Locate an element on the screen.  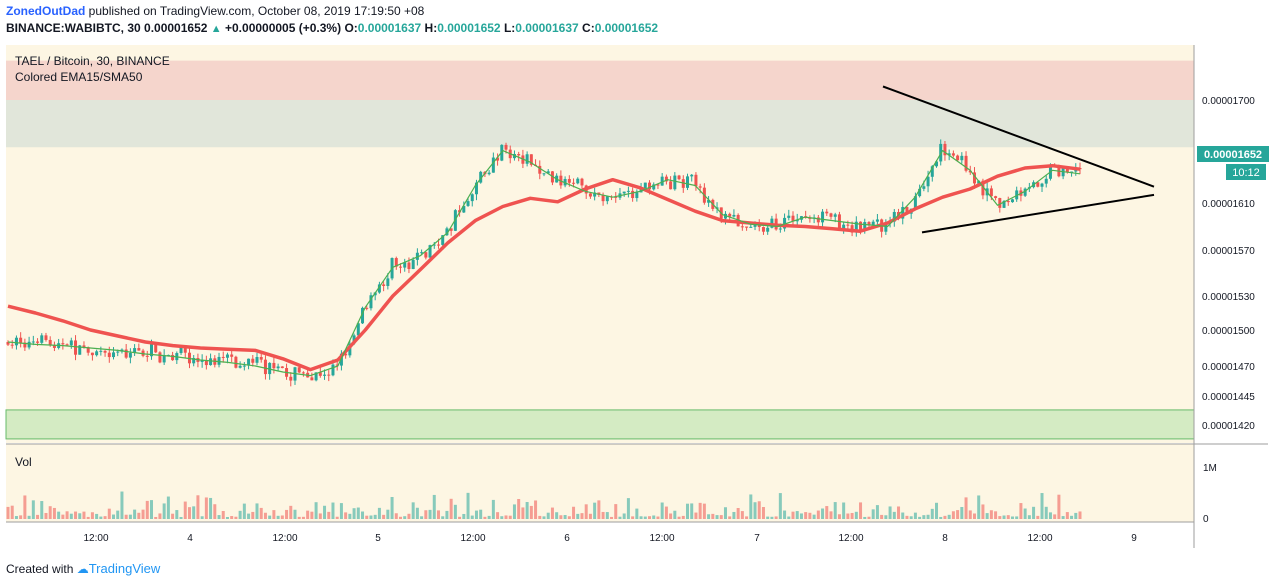
indicator-legend: Colored EMA15/SMA50 is located at coordinates (79, 77).